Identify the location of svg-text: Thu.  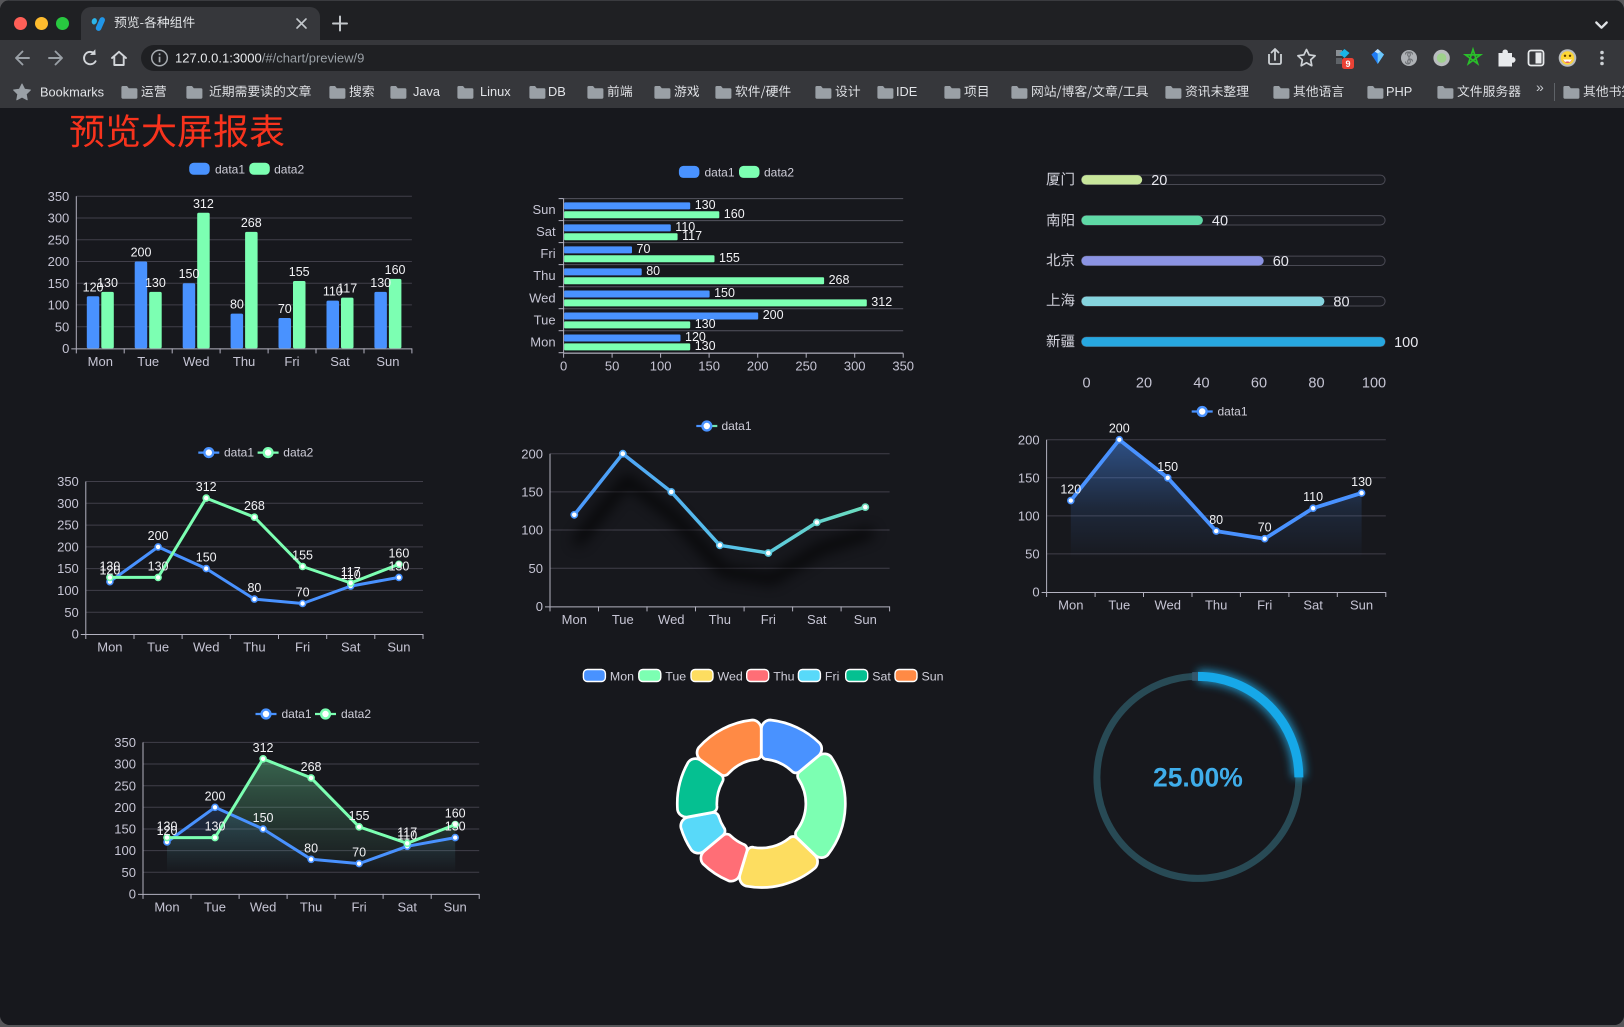
(311, 906).